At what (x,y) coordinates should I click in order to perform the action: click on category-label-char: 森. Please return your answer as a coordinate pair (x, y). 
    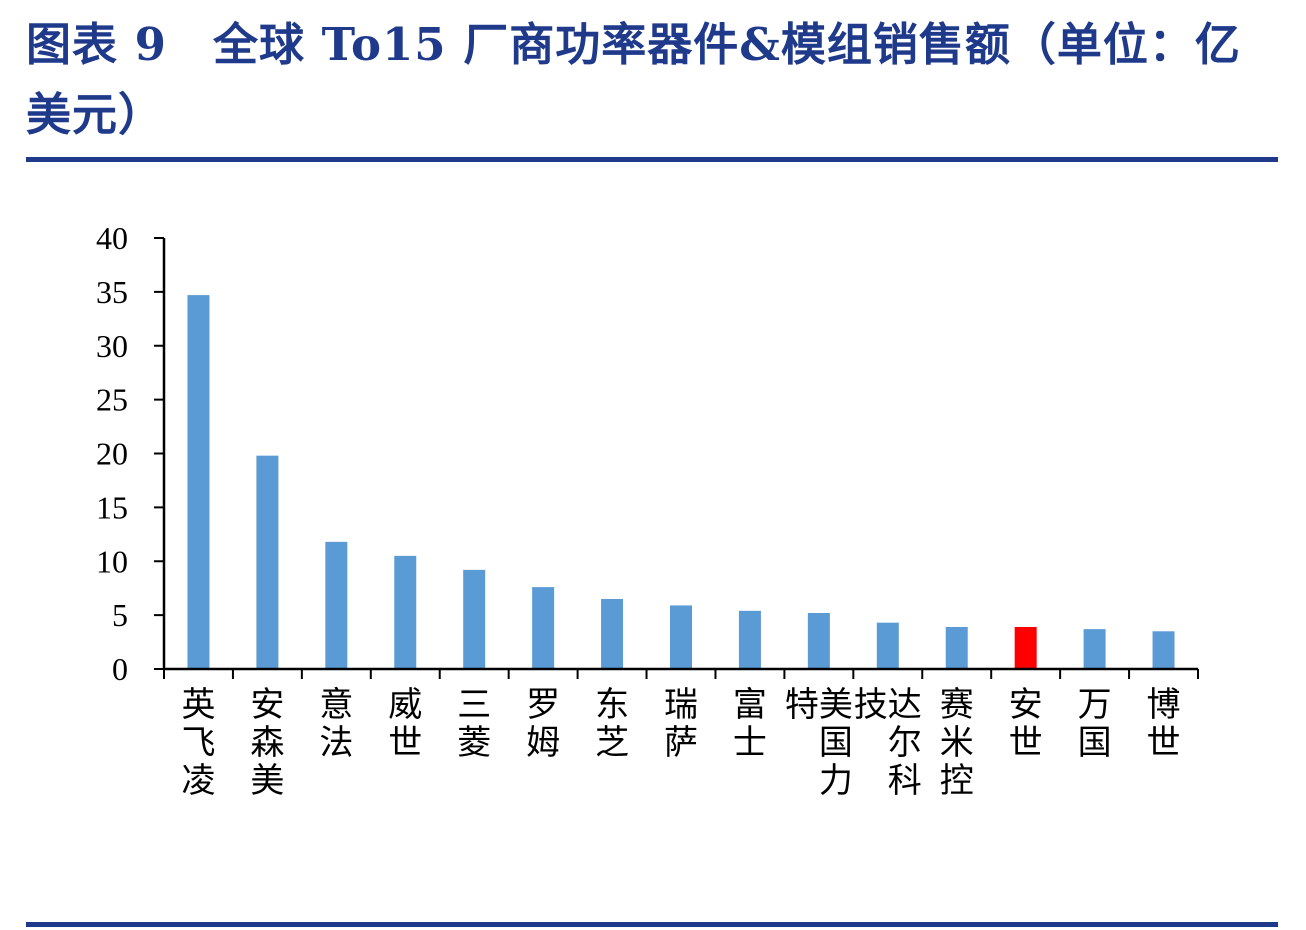
    Looking at the image, I should click on (267, 743).